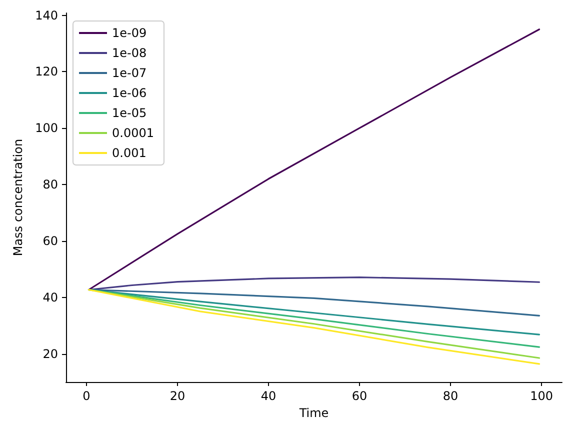  Describe the element at coordinates (50, 185) in the screenshot. I see `y-tick-label: 80` at that location.